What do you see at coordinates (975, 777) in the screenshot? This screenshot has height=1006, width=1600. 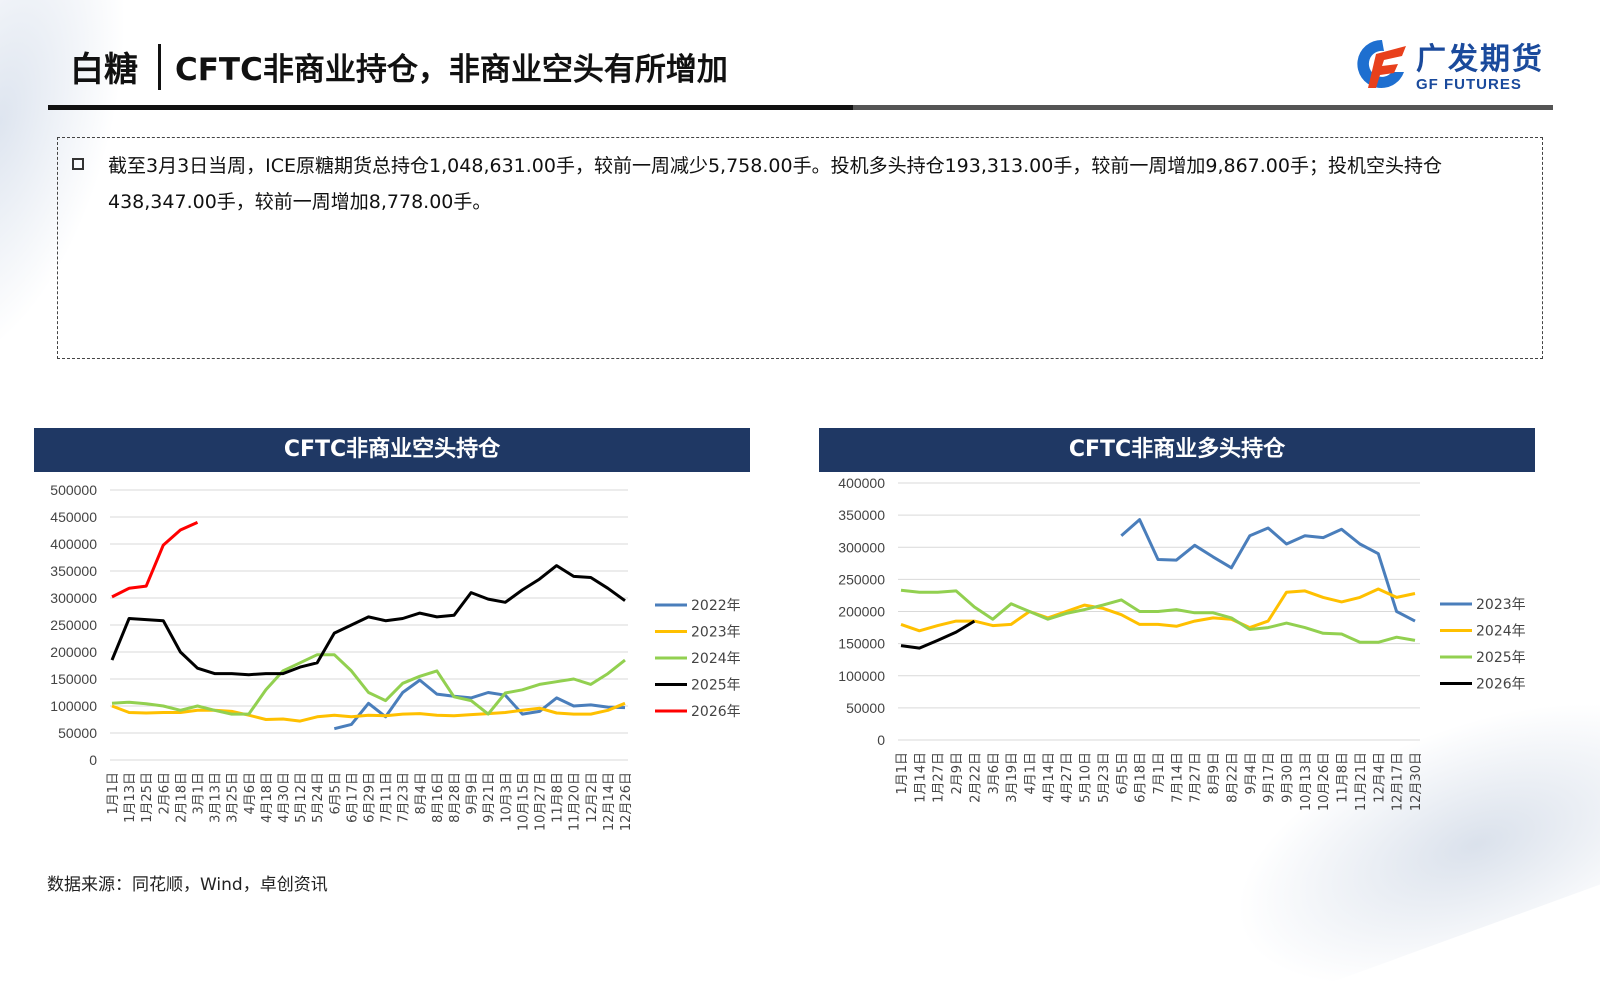 I see `x-tick-label: 2月22日` at bounding box center [975, 777].